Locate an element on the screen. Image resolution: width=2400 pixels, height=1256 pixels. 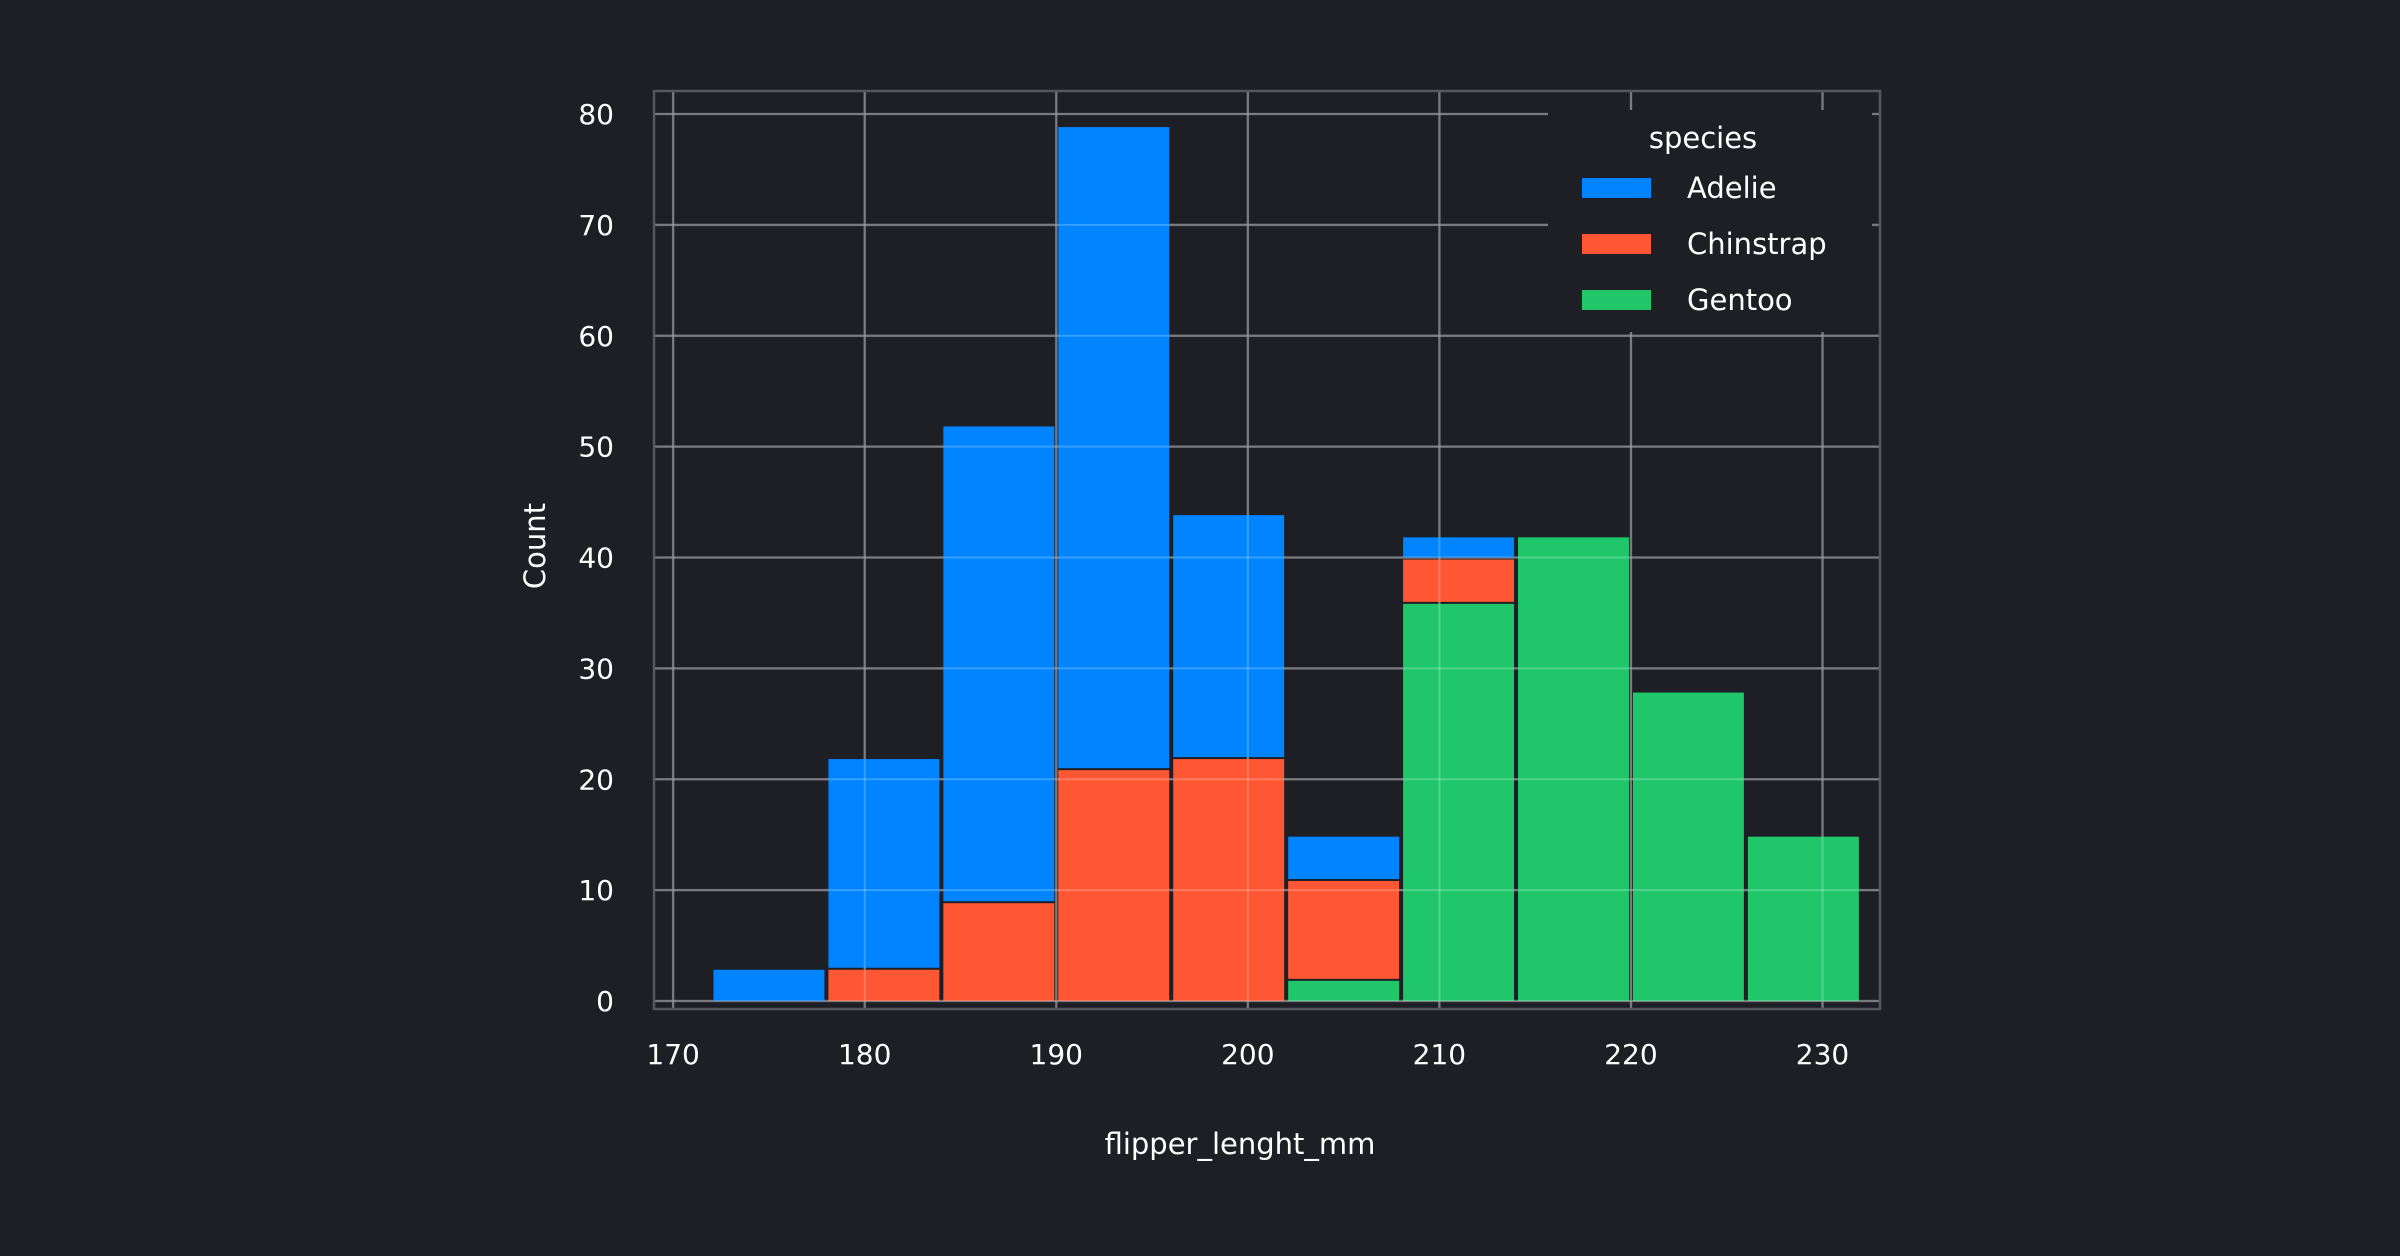
legend-label-gentoo: Gentoo is located at coordinates (1740, 300).